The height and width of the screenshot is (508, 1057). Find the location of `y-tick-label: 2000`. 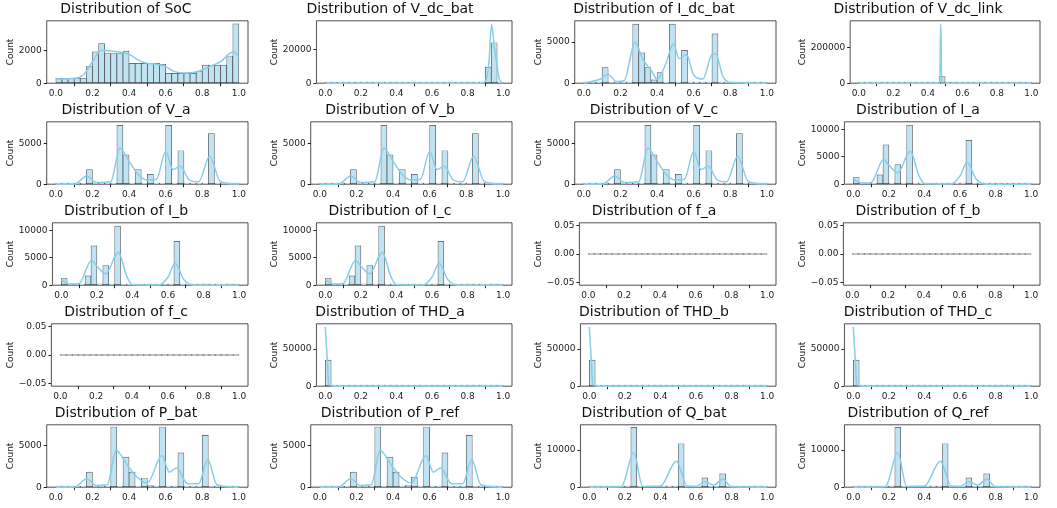

y-tick-label: 2000 is located at coordinates (30, 49).